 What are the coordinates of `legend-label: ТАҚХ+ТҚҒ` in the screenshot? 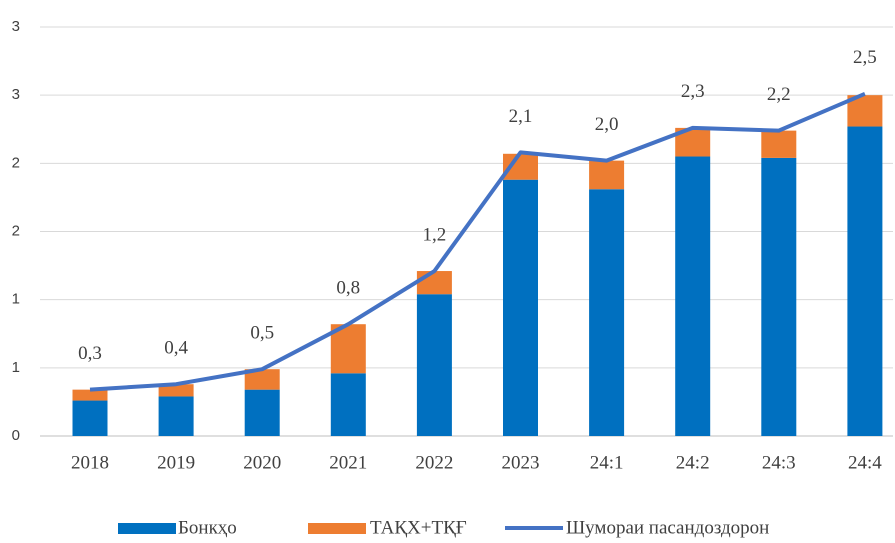 It's located at (418, 527).